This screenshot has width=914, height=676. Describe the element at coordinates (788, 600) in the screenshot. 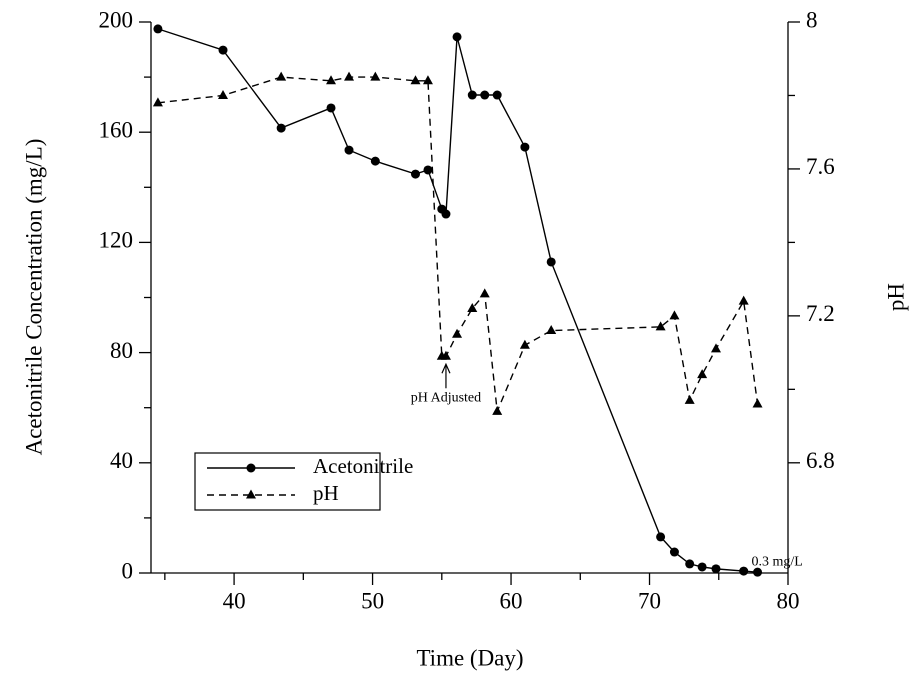

I see `x-tick-label: 80` at that location.